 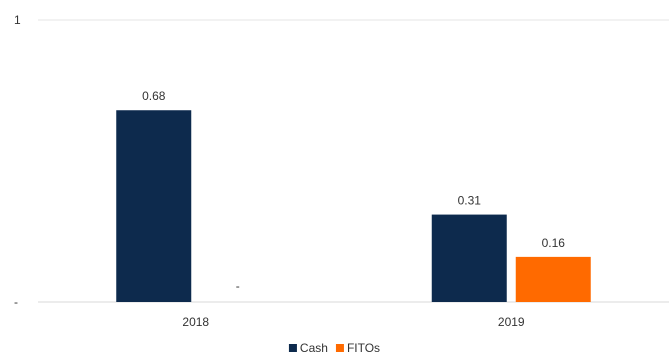 What do you see at coordinates (363, 348) in the screenshot?
I see `legend-label-fitos: FITOs` at bounding box center [363, 348].